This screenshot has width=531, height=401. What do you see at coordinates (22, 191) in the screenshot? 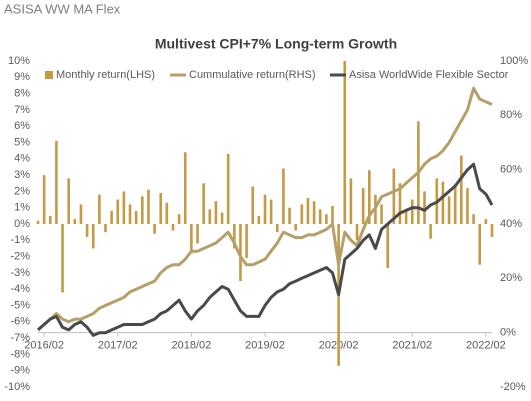
I see `y-tick-label: 2%` at bounding box center [22, 191].